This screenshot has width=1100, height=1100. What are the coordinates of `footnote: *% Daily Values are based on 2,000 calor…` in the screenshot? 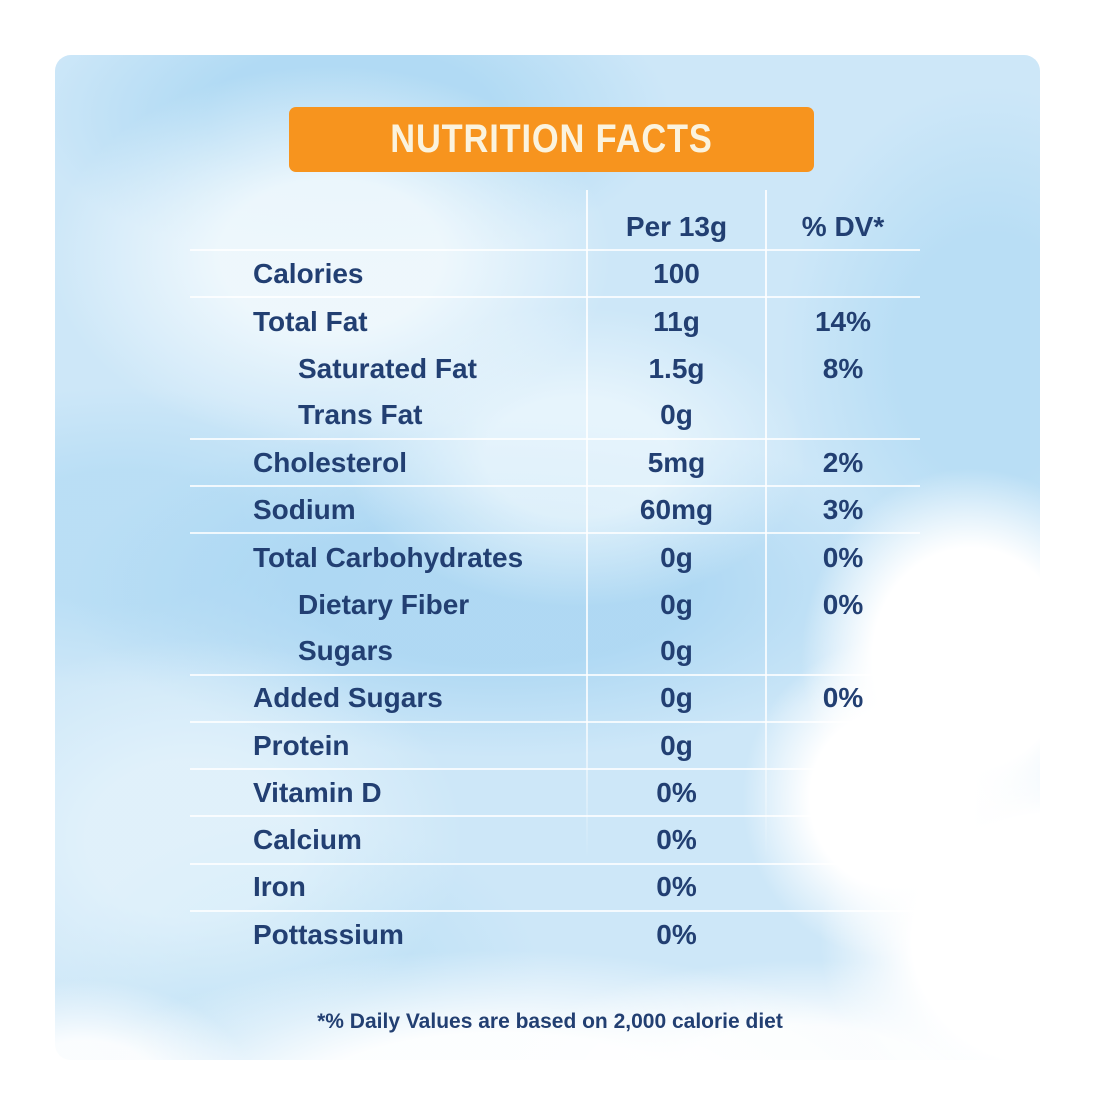 It's located at (550, 1021).